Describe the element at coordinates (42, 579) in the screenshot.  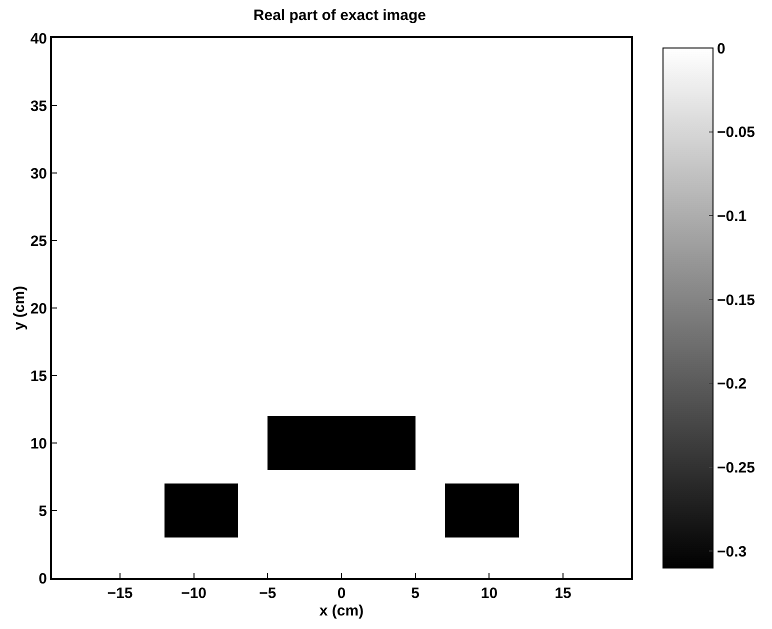
I see `y-tick-label: 0` at that location.